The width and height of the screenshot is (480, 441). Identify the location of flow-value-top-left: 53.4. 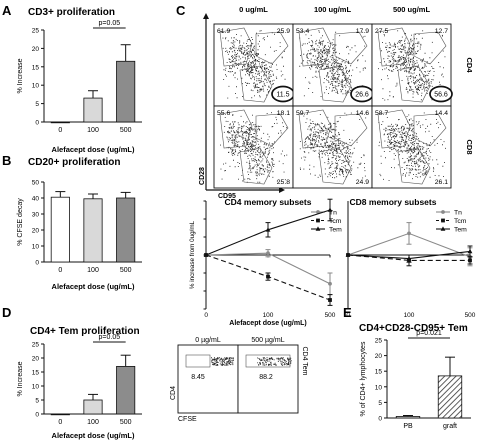
(302, 31).